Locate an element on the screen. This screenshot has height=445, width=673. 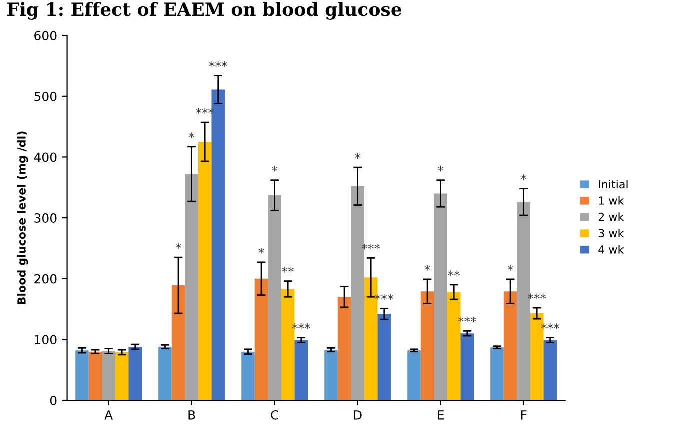
y-tick-label: 300 is located at coordinates (45, 218).